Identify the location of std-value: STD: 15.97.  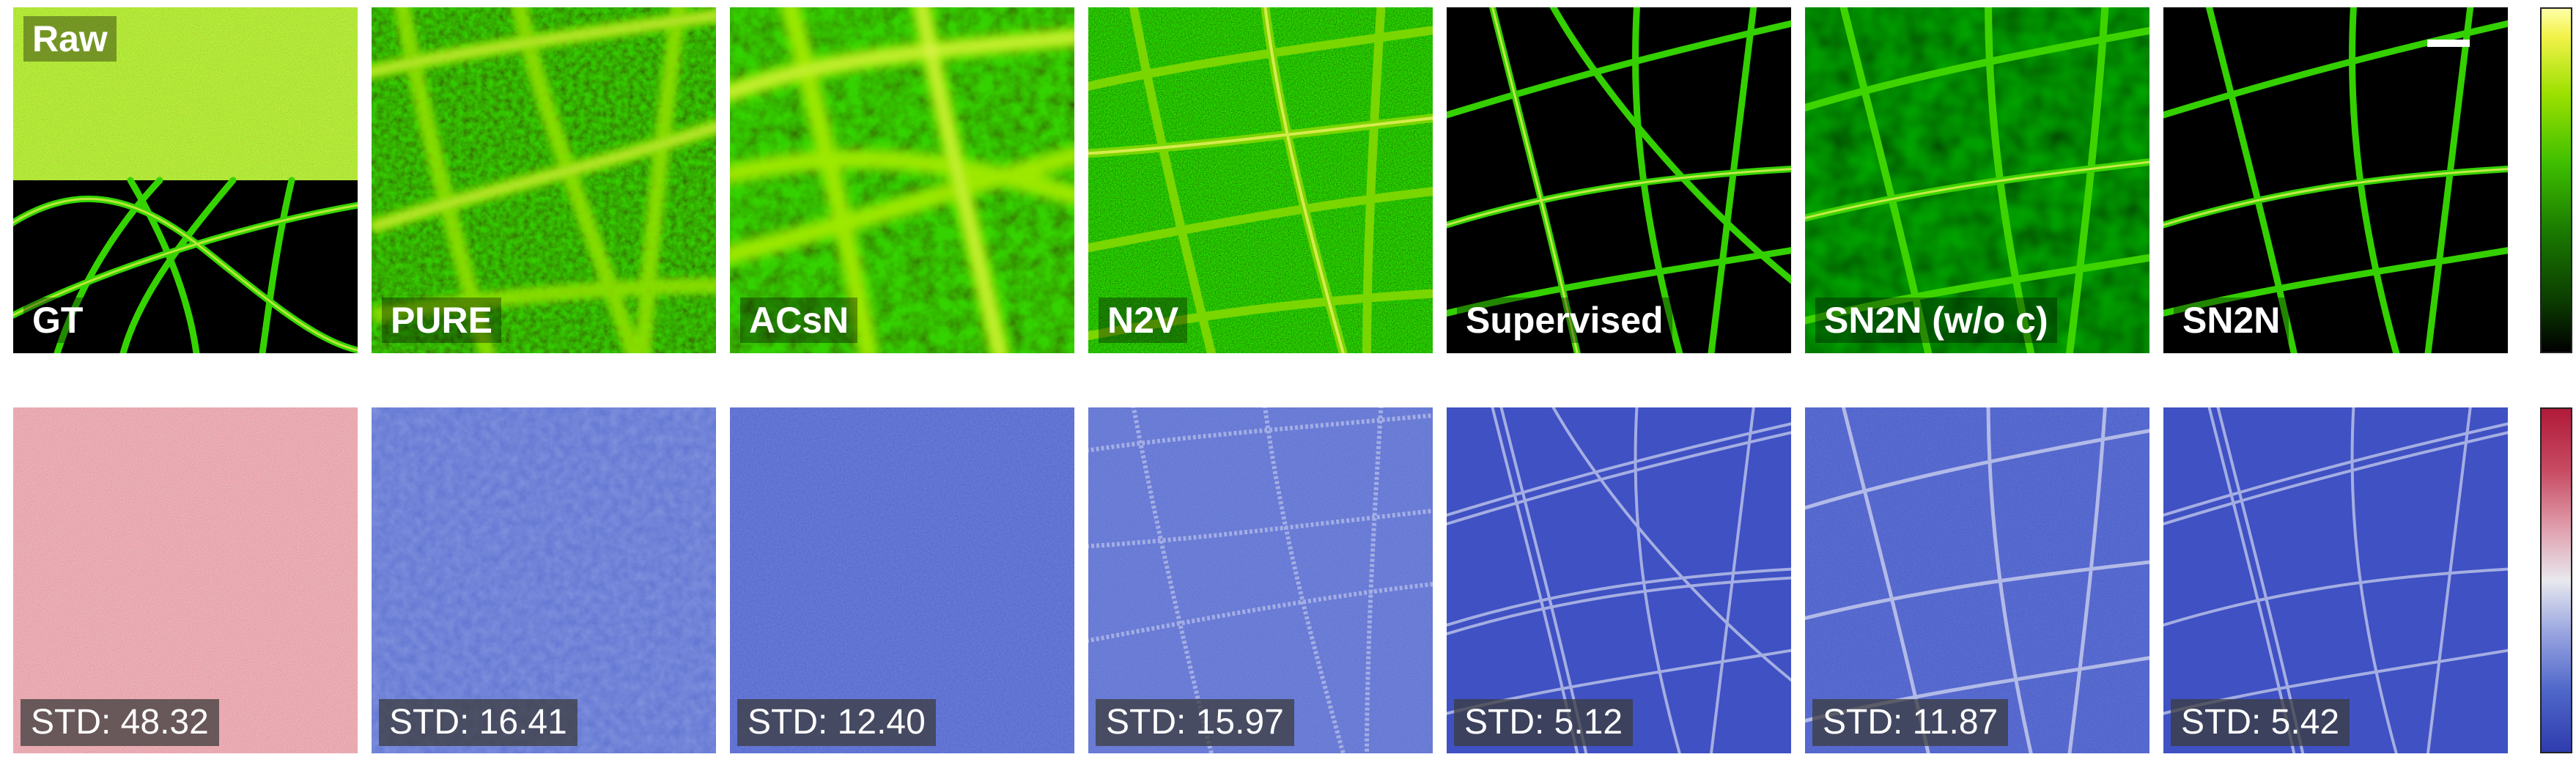
(1195, 722).